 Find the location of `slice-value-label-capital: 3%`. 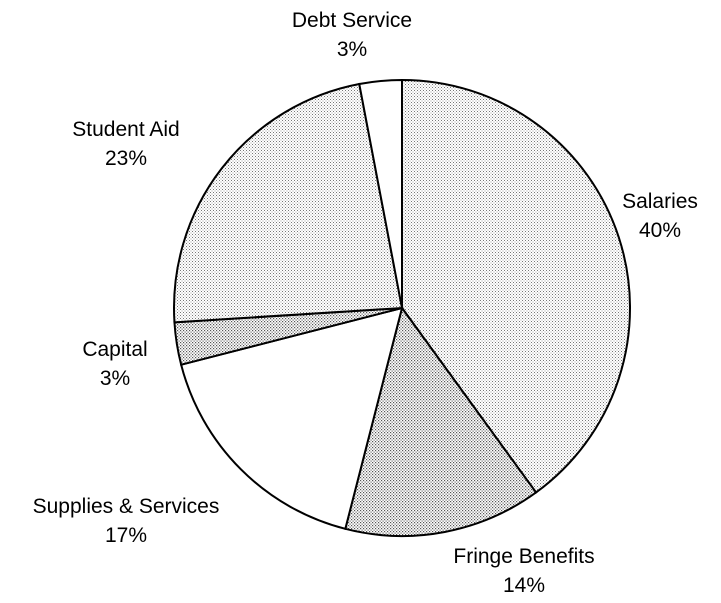

slice-value-label-capital: 3% is located at coordinates (115, 378).